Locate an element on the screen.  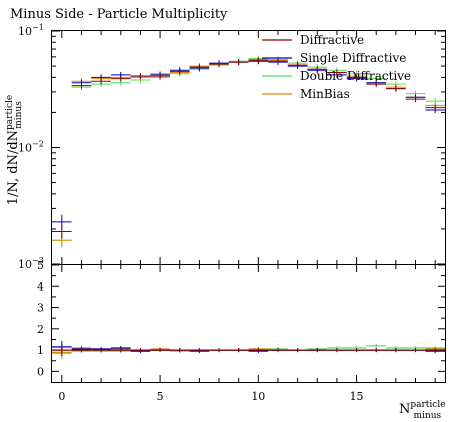
x-axis-label: Nparticle minus is located at coordinates (422, 410).